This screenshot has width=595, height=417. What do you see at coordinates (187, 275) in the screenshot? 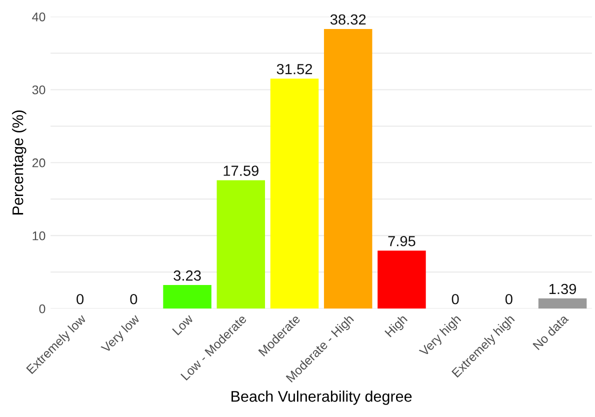
I see `data-label: 3.23` at bounding box center [187, 275].